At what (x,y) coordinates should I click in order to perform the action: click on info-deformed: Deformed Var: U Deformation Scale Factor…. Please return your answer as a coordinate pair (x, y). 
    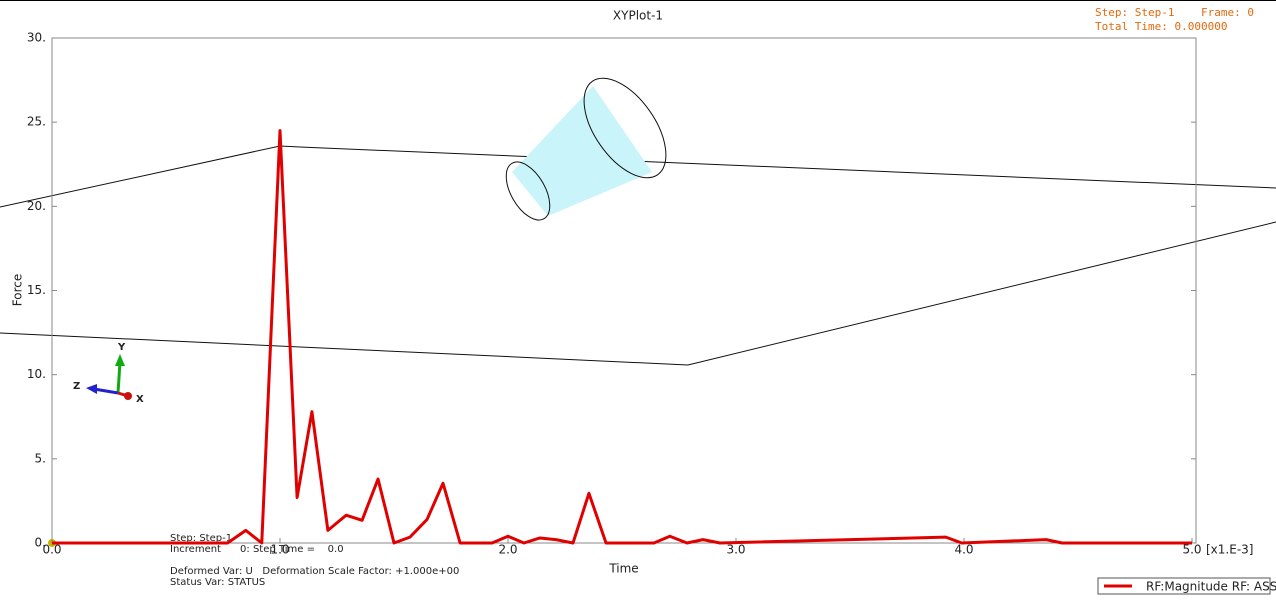
    Looking at the image, I should click on (314, 571).